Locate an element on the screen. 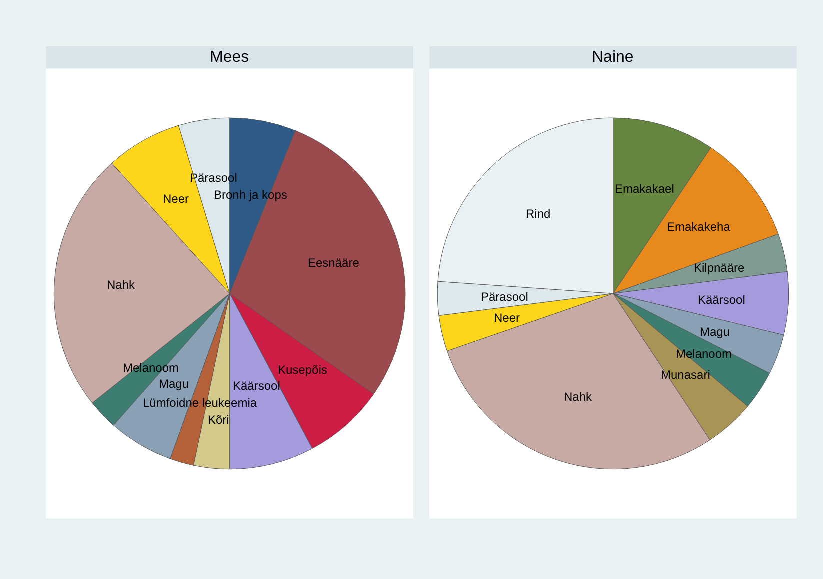 The image size is (823, 579). chart-title: Mees is located at coordinates (230, 57).